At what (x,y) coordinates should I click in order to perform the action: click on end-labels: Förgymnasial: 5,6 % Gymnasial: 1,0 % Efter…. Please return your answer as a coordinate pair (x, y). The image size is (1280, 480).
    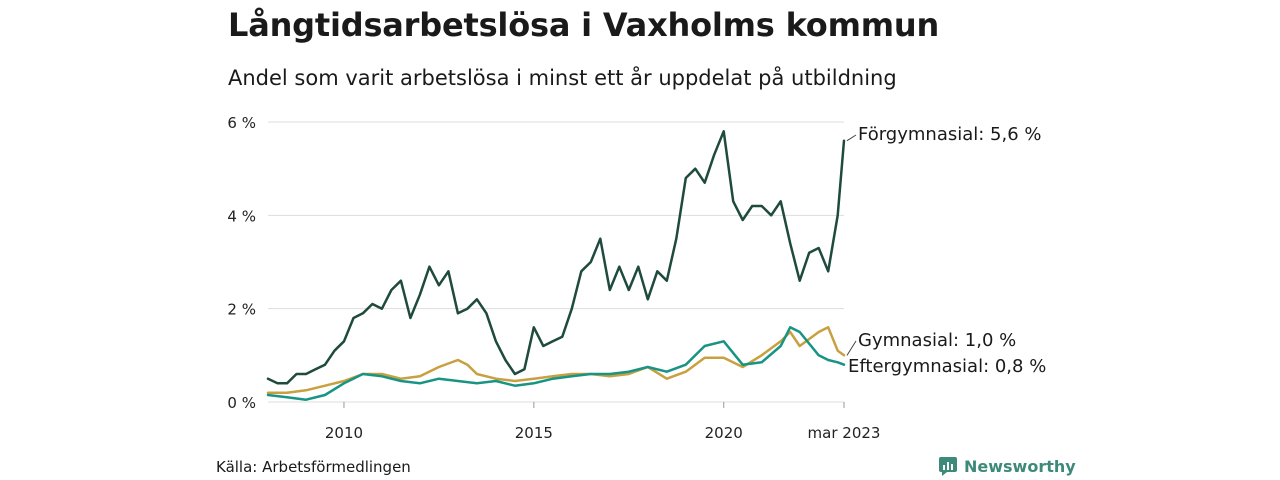
    Looking at the image, I should click on (946, 250).